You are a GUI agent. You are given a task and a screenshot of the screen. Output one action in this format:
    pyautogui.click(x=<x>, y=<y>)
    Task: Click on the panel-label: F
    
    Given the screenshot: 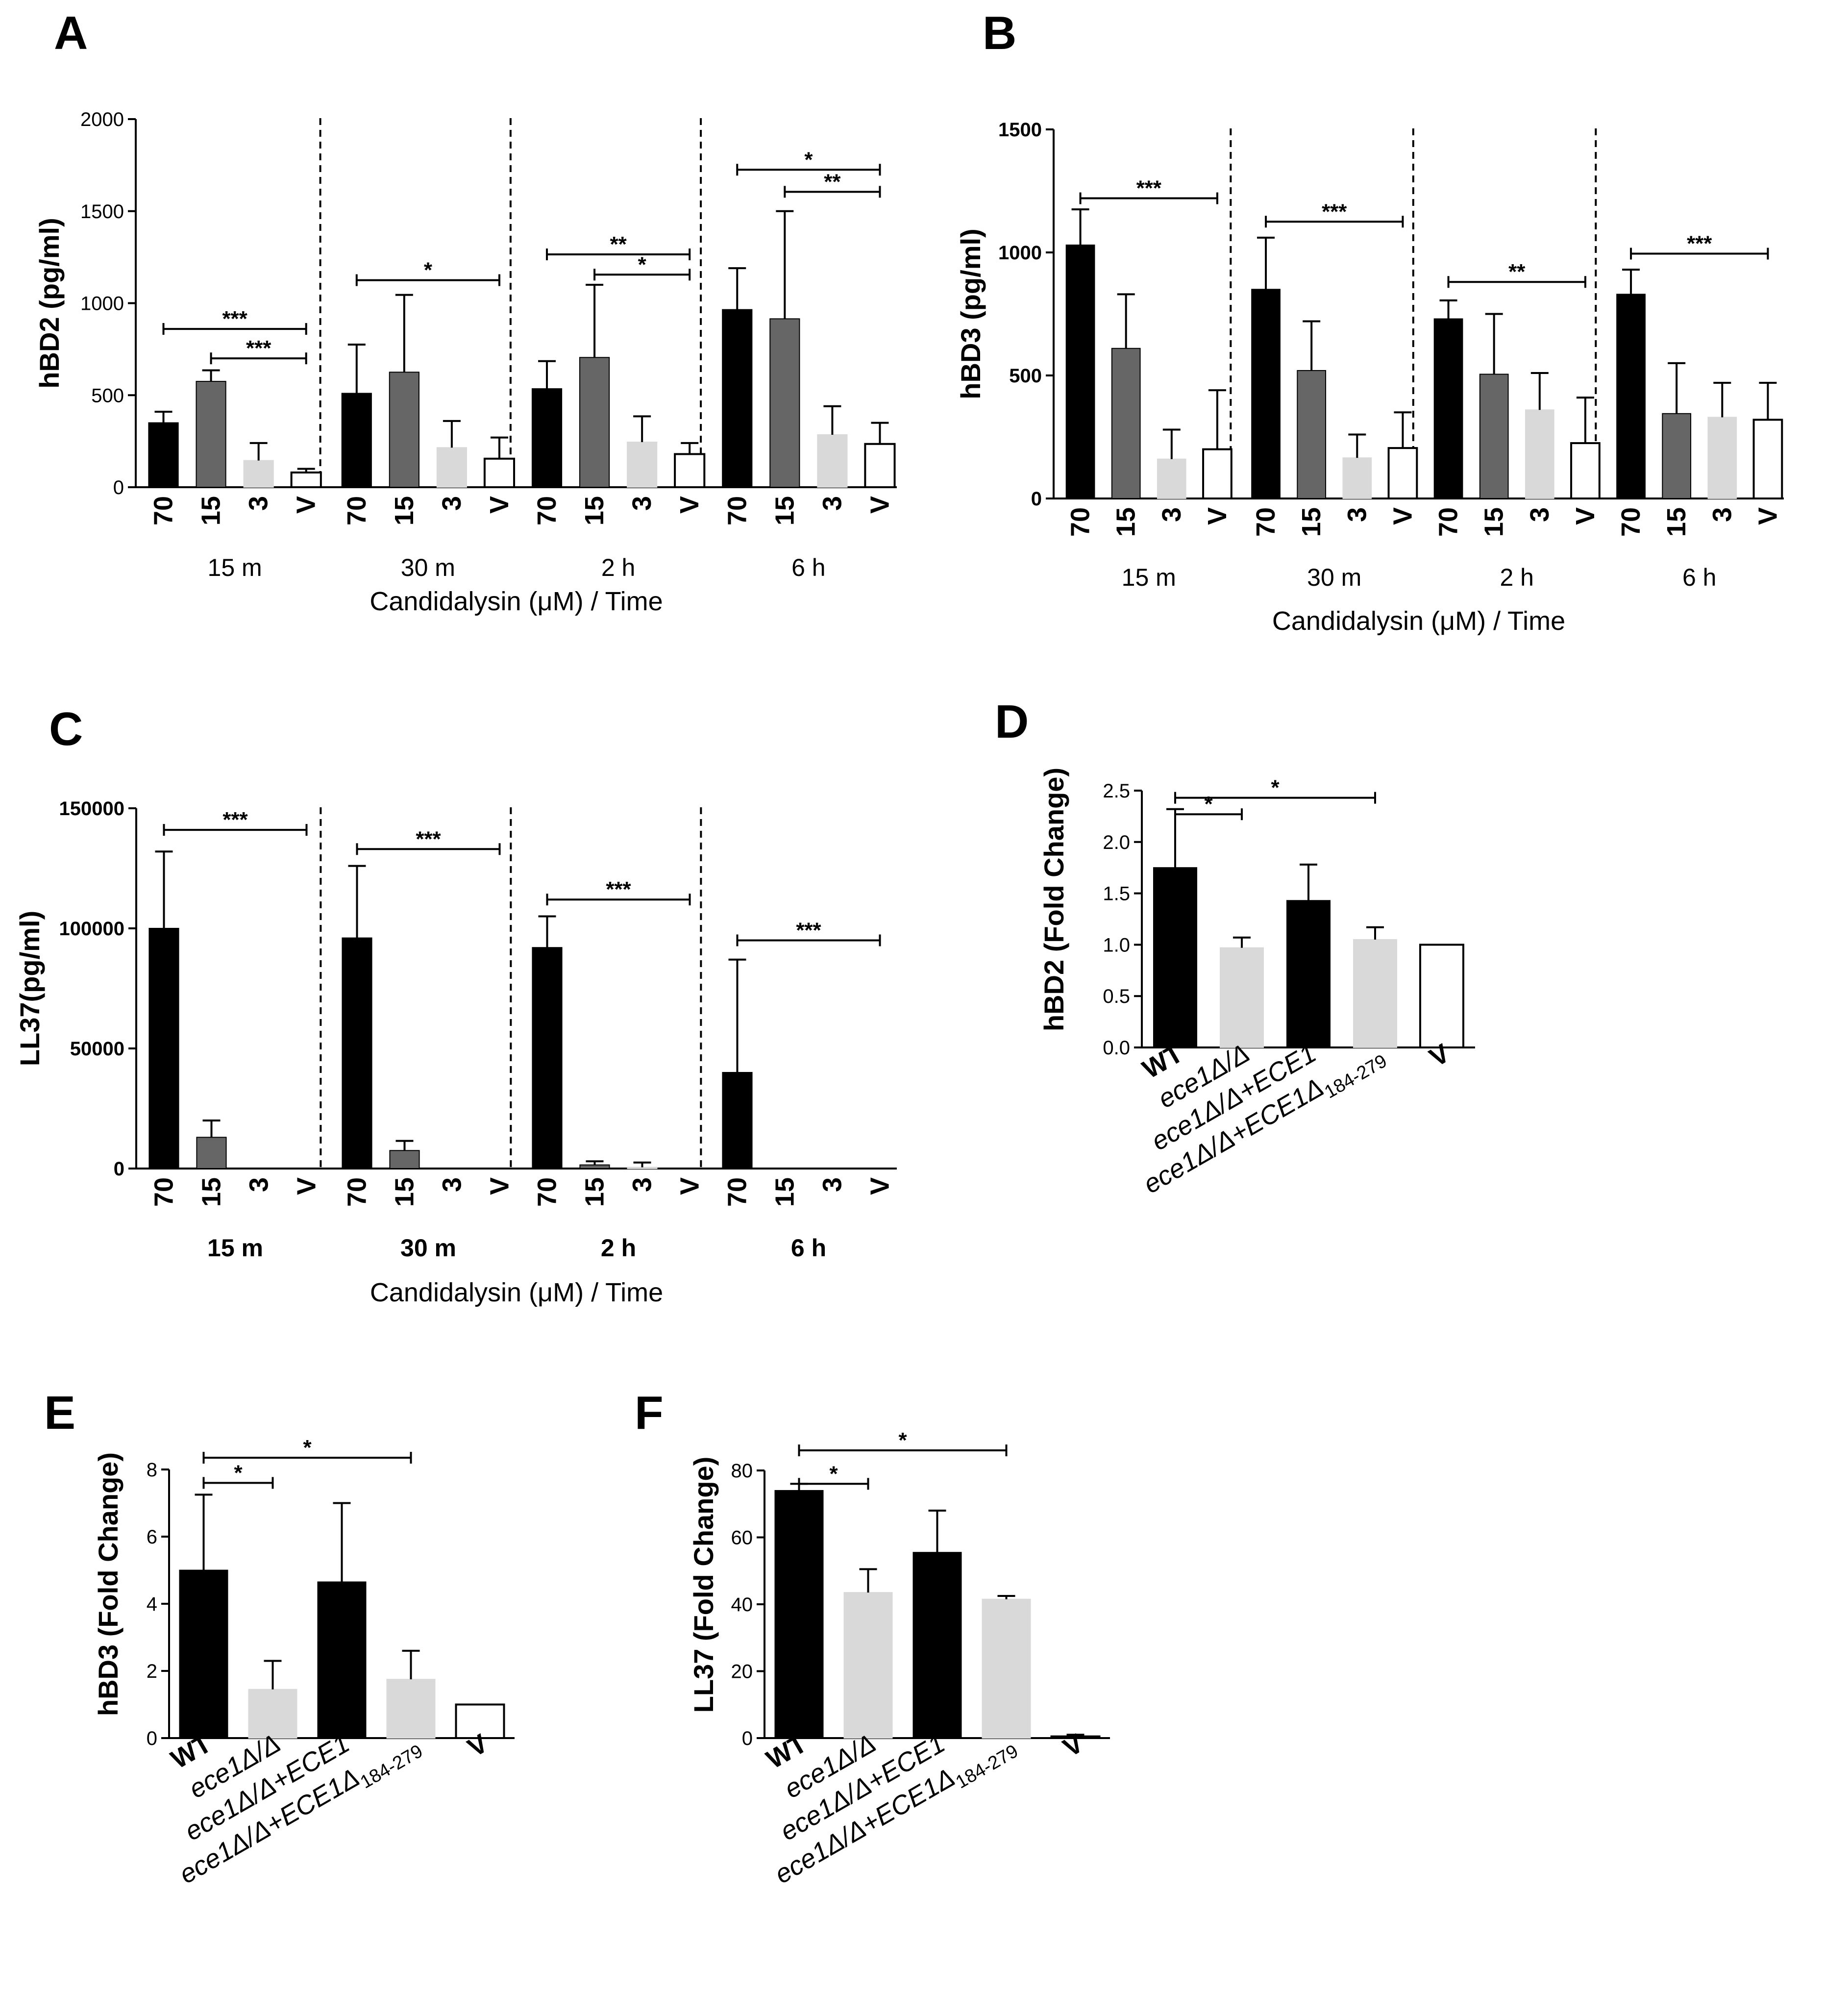 What is the action you would take?
    pyautogui.click(x=649, y=1413)
    